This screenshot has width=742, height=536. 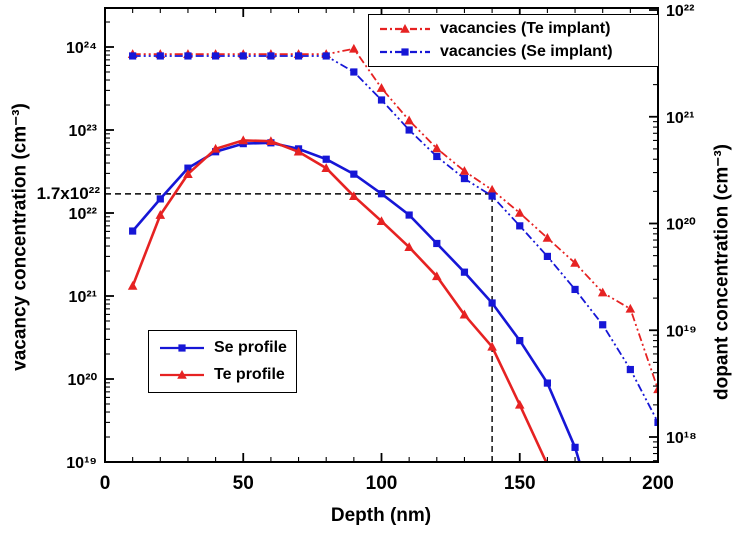 What do you see at coordinates (405, 28) in the screenshot?
I see `series-key-vacancies-te-icon` at bounding box center [405, 28].